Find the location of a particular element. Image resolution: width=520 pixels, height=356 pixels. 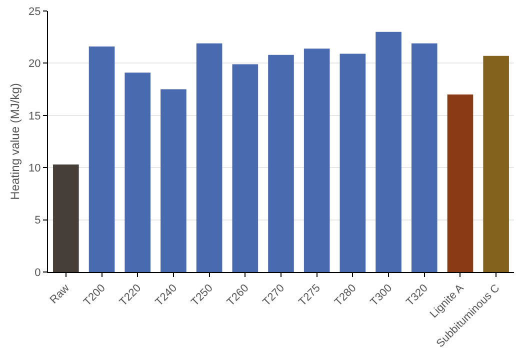

y-tick-label: 15 is located at coordinates (34, 116).